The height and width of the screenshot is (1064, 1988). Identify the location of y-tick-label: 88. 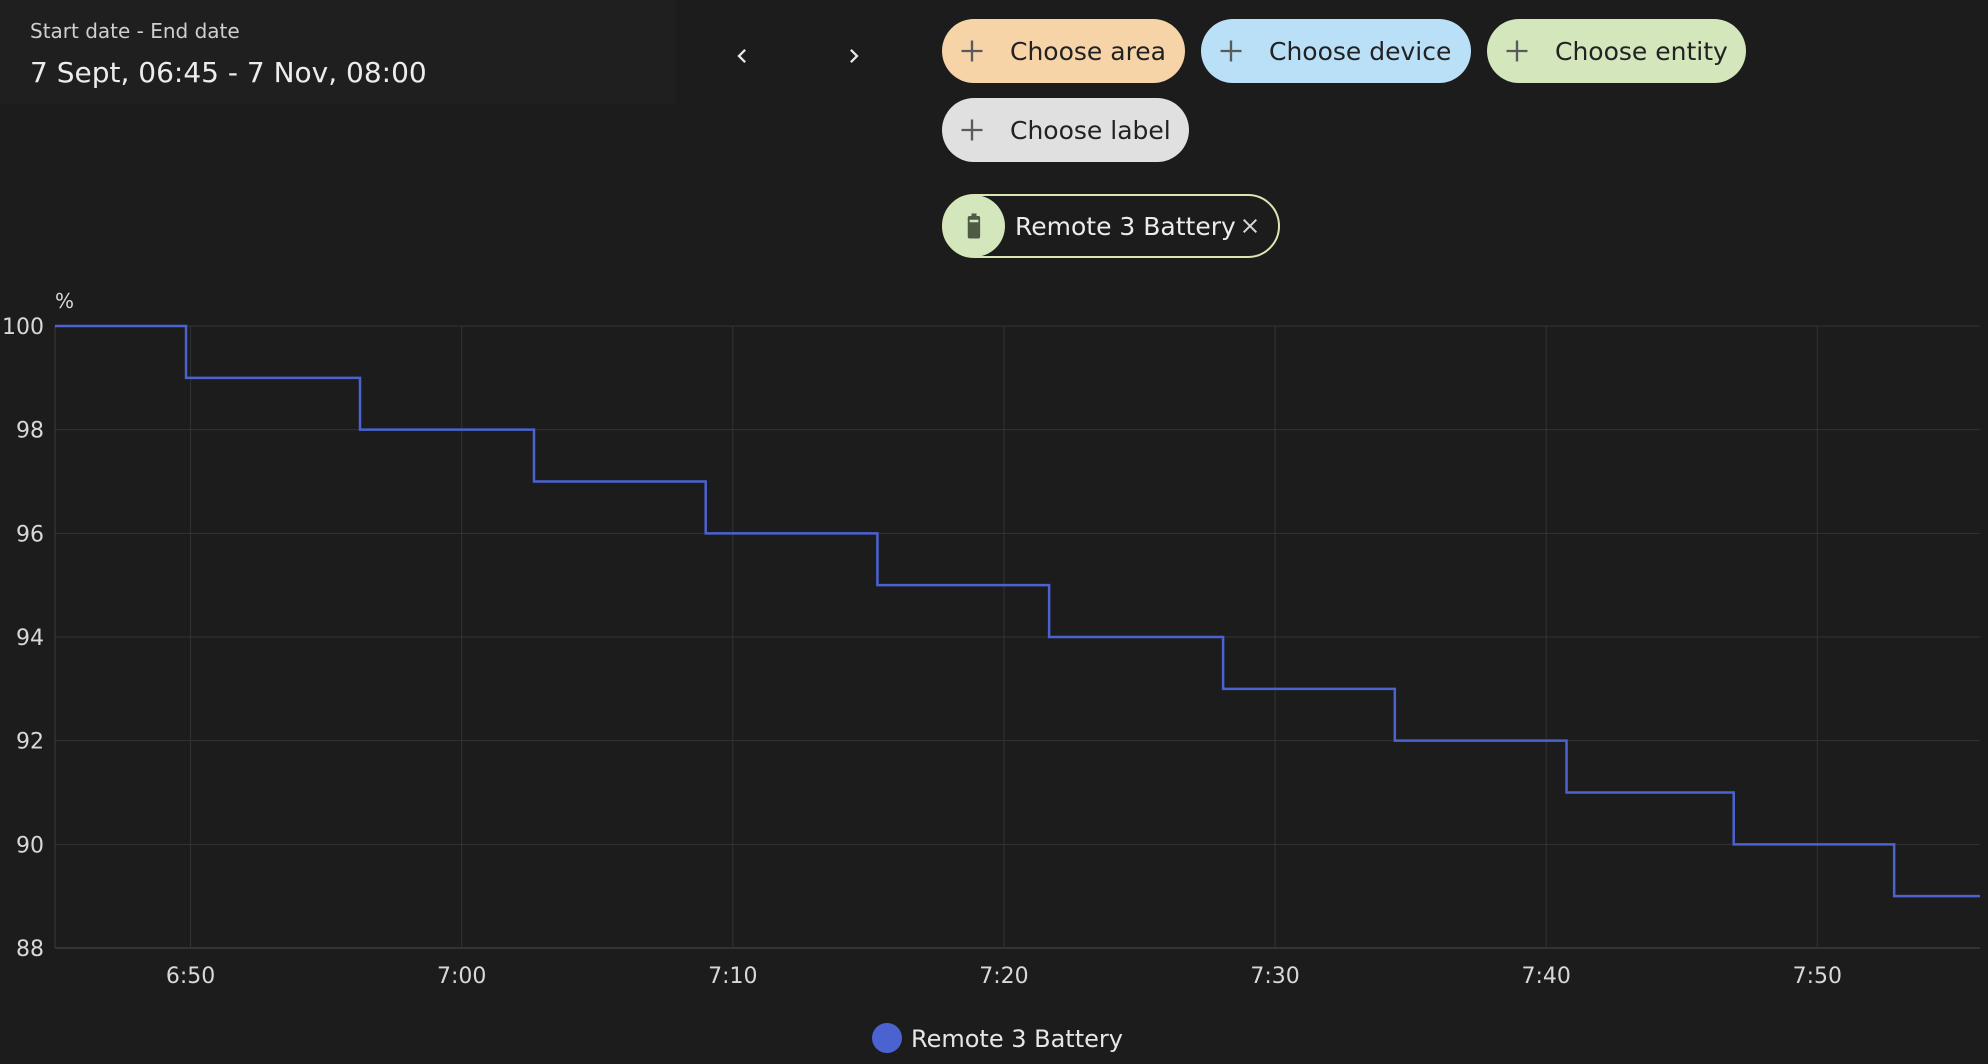
(30, 949).